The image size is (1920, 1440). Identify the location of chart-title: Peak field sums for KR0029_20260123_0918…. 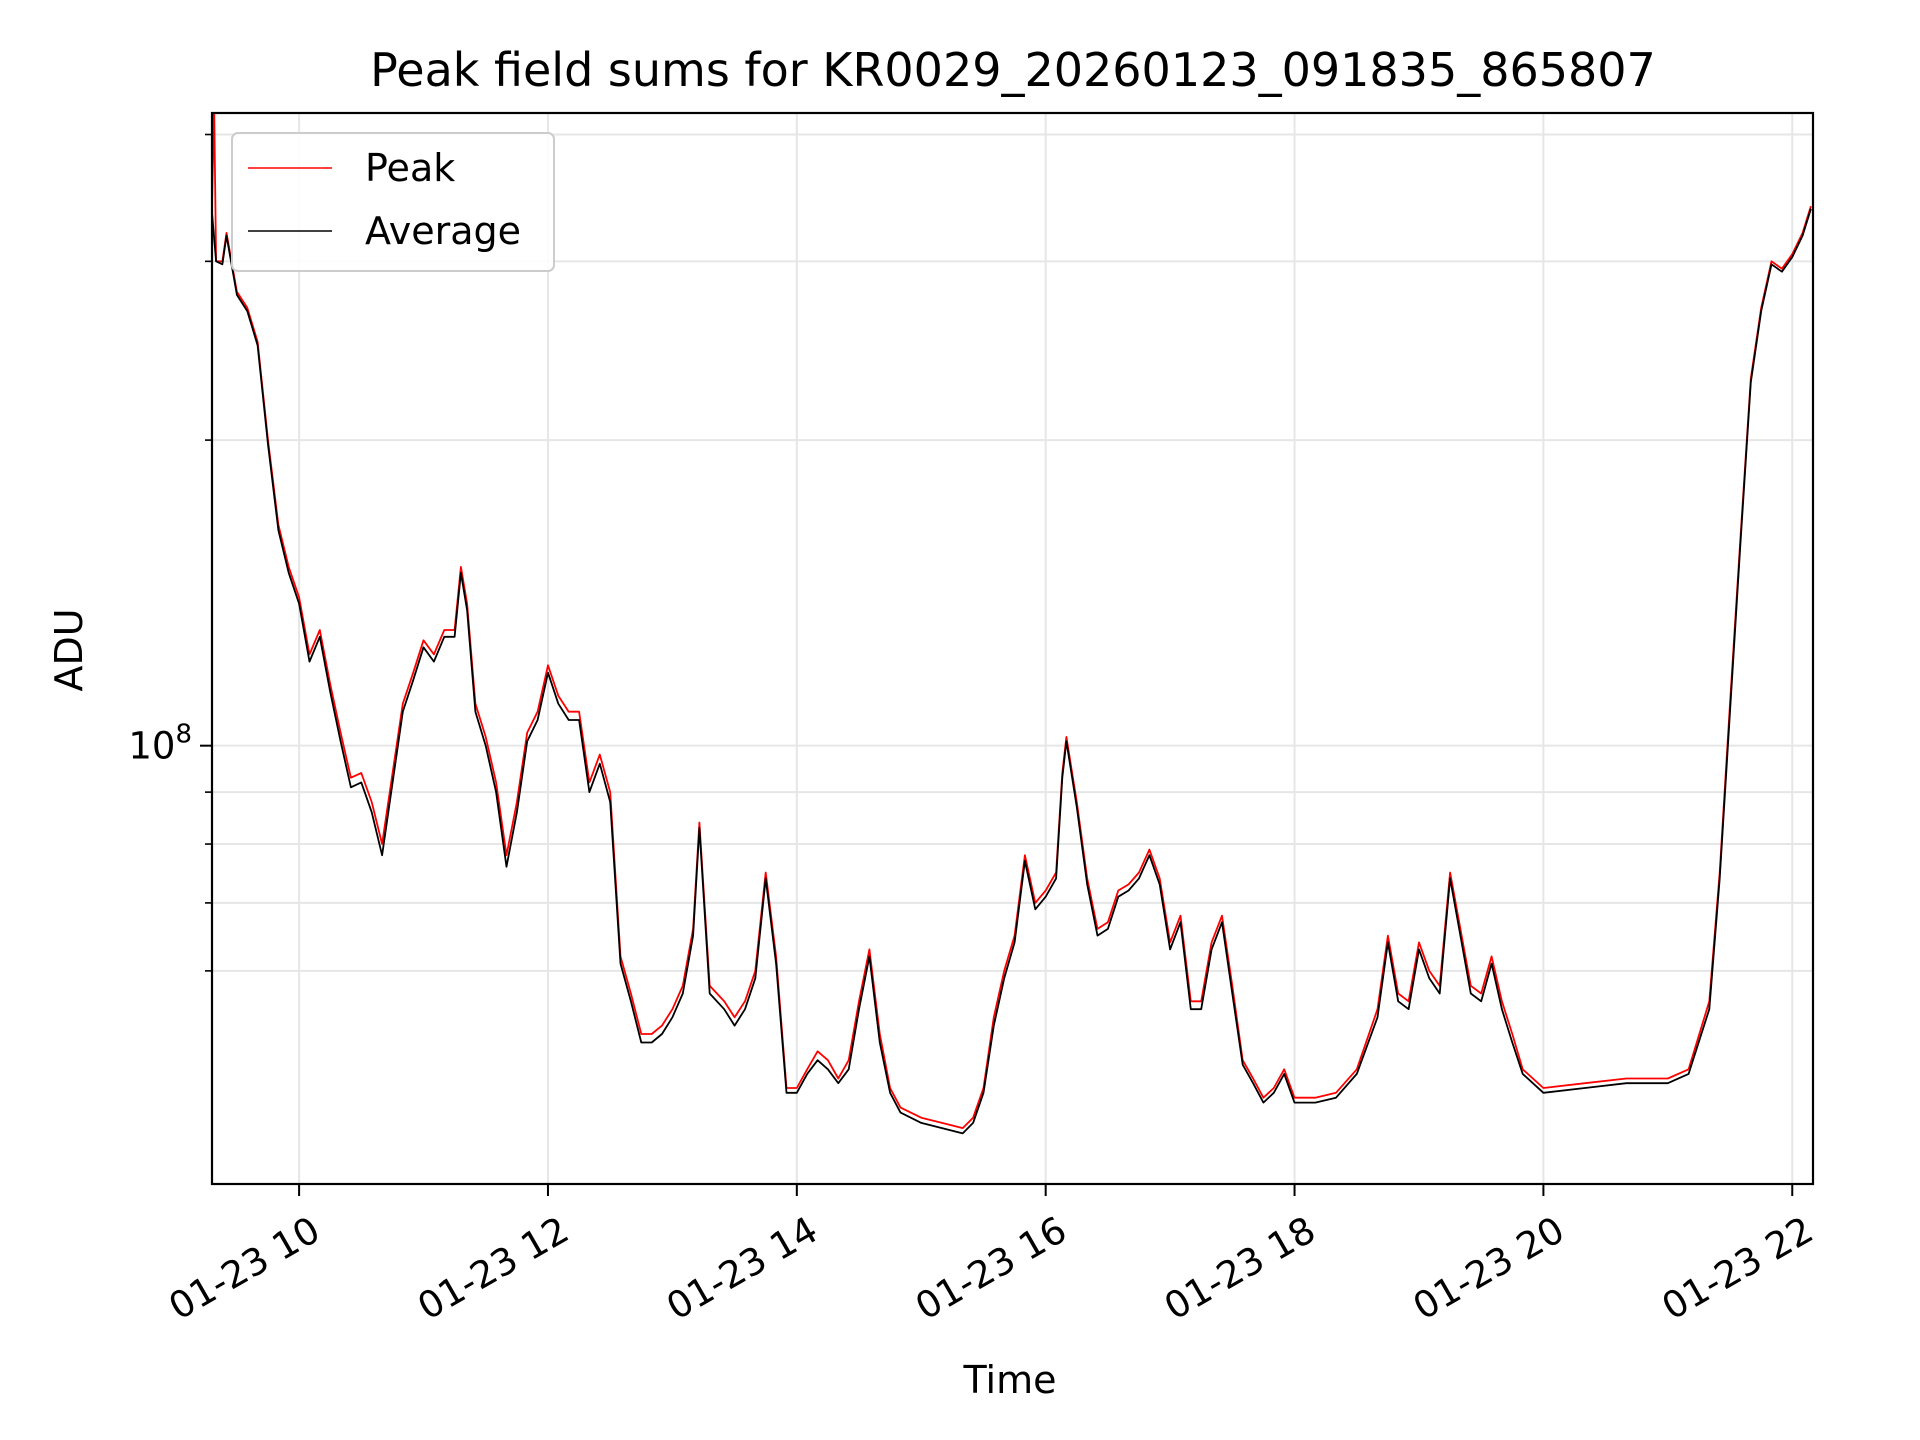
(1013, 70).